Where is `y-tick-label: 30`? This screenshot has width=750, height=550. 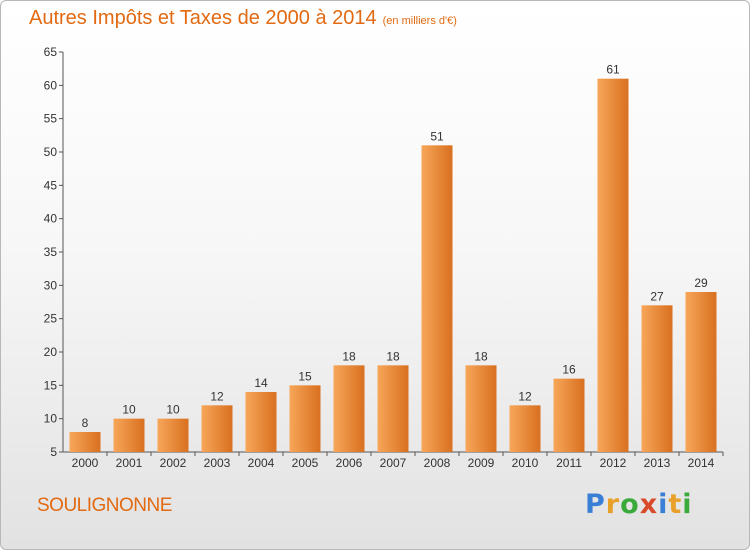
y-tick-label: 30 is located at coordinates (51, 285).